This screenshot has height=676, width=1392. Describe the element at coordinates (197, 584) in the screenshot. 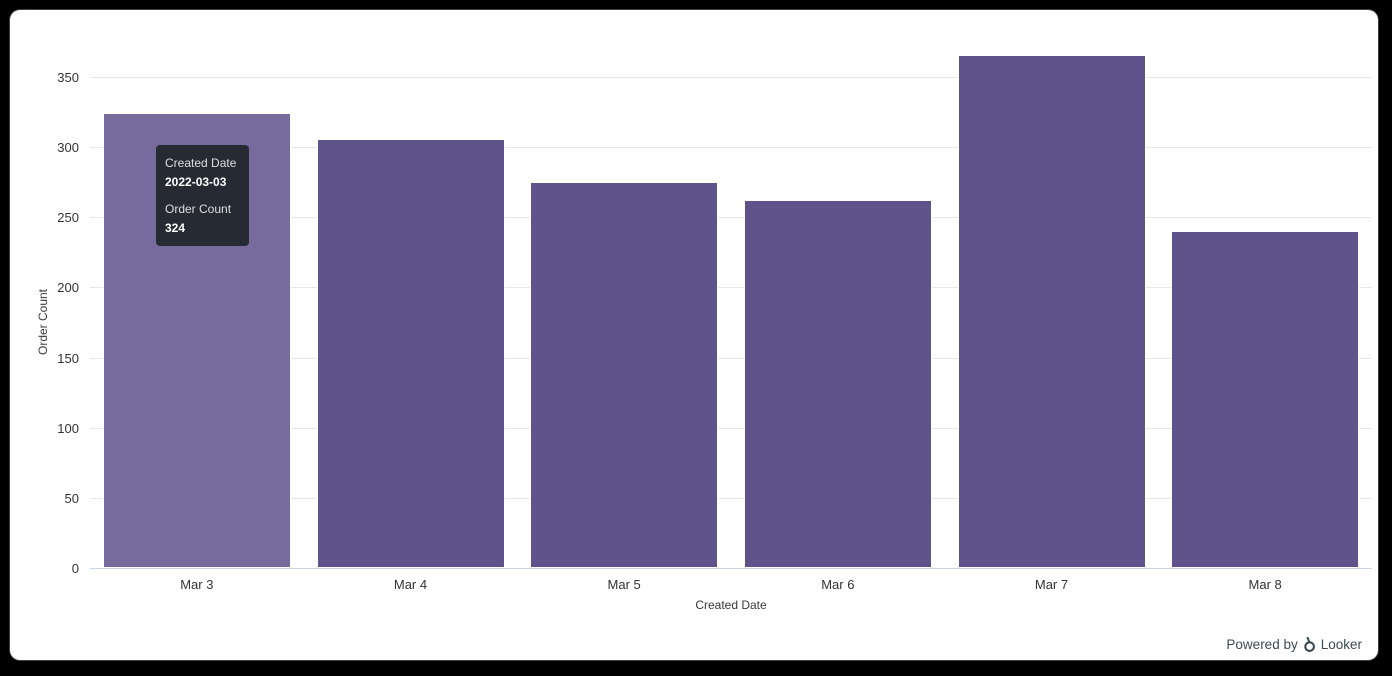

I see `x-axis-tick-label: Mar 3` at that location.